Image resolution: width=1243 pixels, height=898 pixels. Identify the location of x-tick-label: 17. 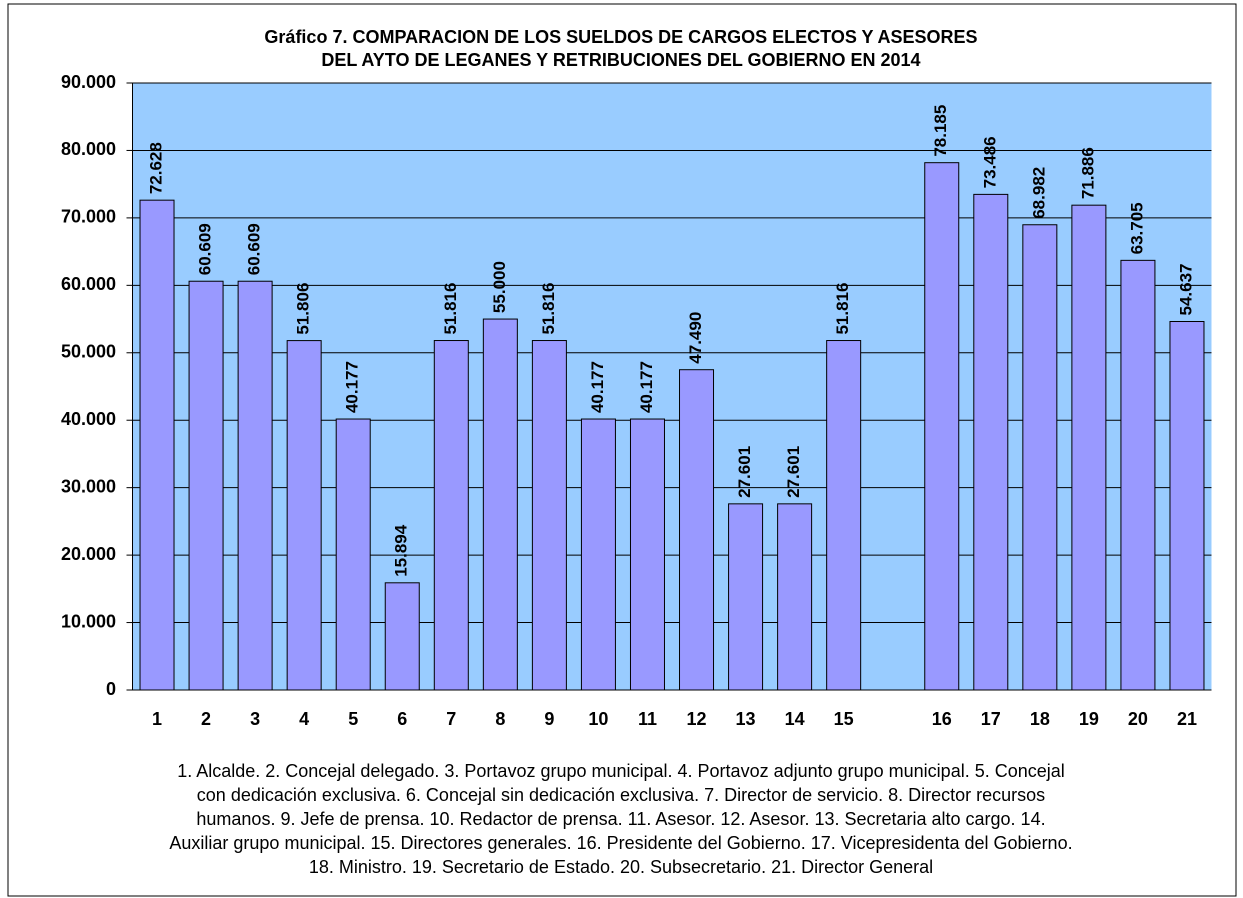
(991, 719).